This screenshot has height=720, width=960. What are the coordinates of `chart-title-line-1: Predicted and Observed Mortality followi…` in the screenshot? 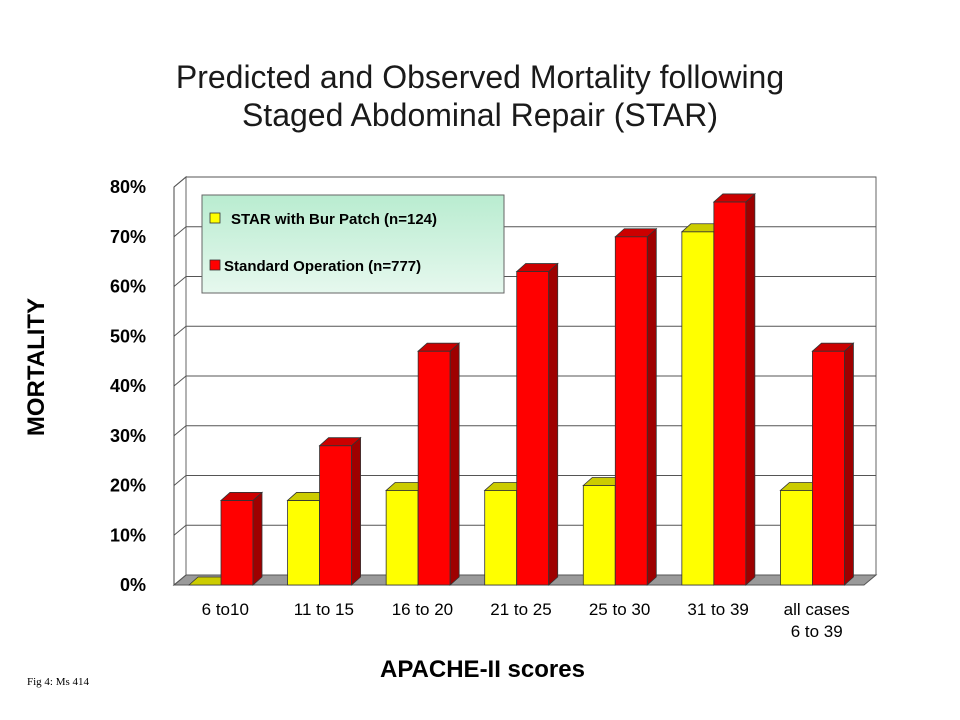 It's located at (480, 77).